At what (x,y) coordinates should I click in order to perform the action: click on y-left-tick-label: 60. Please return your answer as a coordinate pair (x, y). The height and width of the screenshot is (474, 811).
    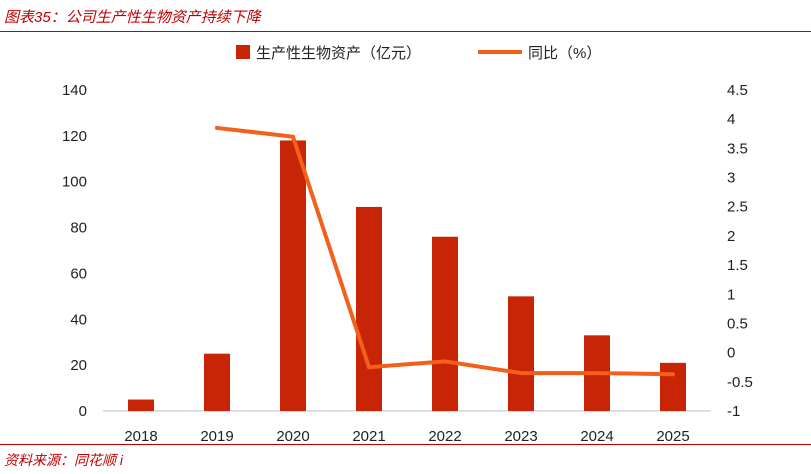
    Looking at the image, I should click on (78, 273).